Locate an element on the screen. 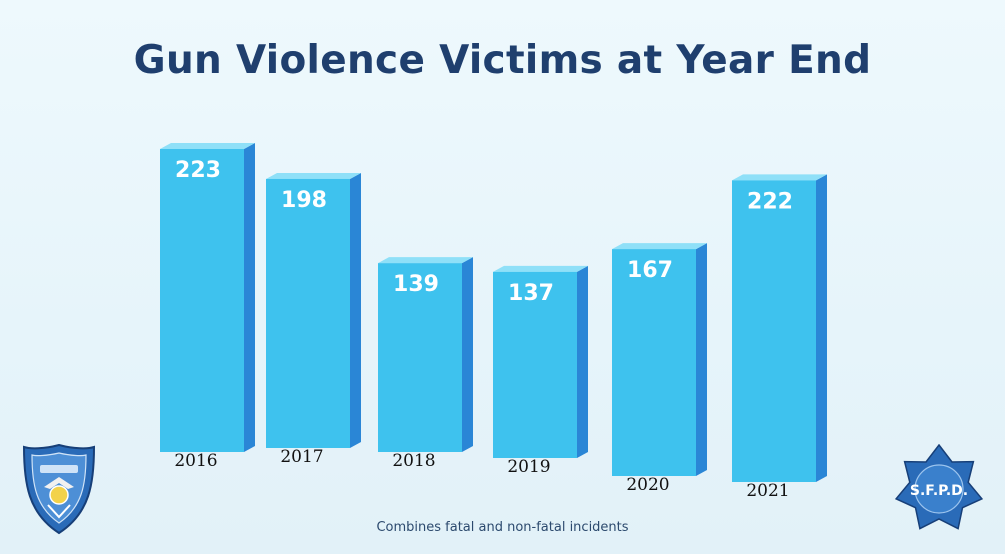 This screenshot has height=554, width=1005. x-tick-labels: 2016 2017 2018 2019 2020 2021 is located at coordinates (481, 474).